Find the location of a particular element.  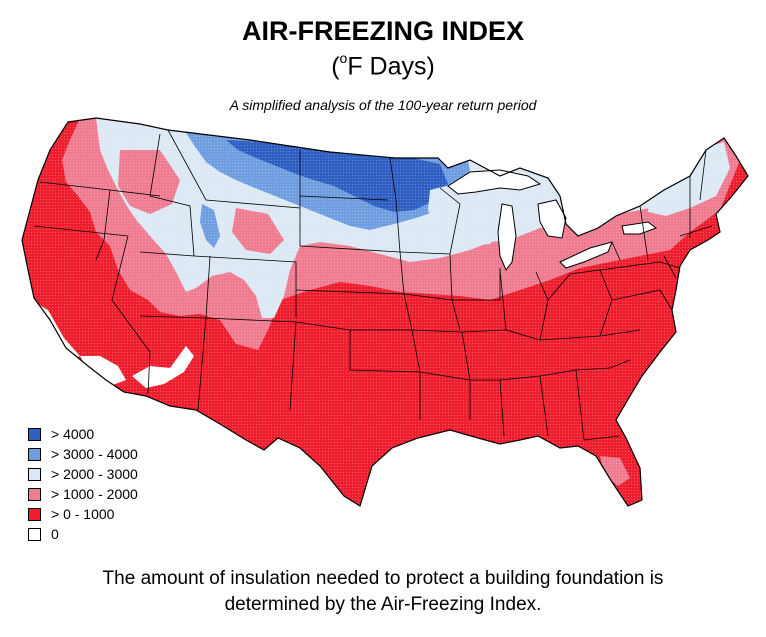

legend-item: > 1000 - 2000 is located at coordinates (83, 494).